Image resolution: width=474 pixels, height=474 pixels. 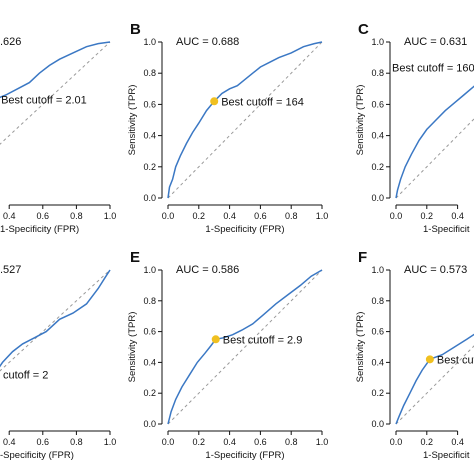 I want to click on panel-letter: F, so click(x=362, y=257).